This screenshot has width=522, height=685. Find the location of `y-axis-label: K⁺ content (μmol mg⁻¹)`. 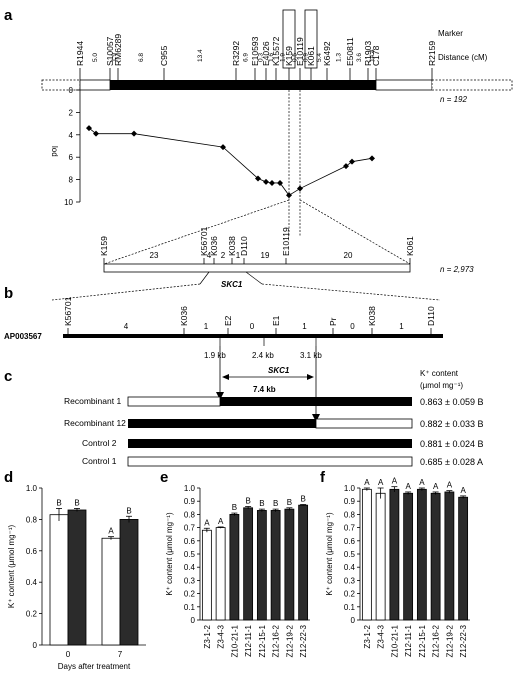

y-axis-label: K⁺ content (μmol mg⁻¹) is located at coordinates (329, 554).